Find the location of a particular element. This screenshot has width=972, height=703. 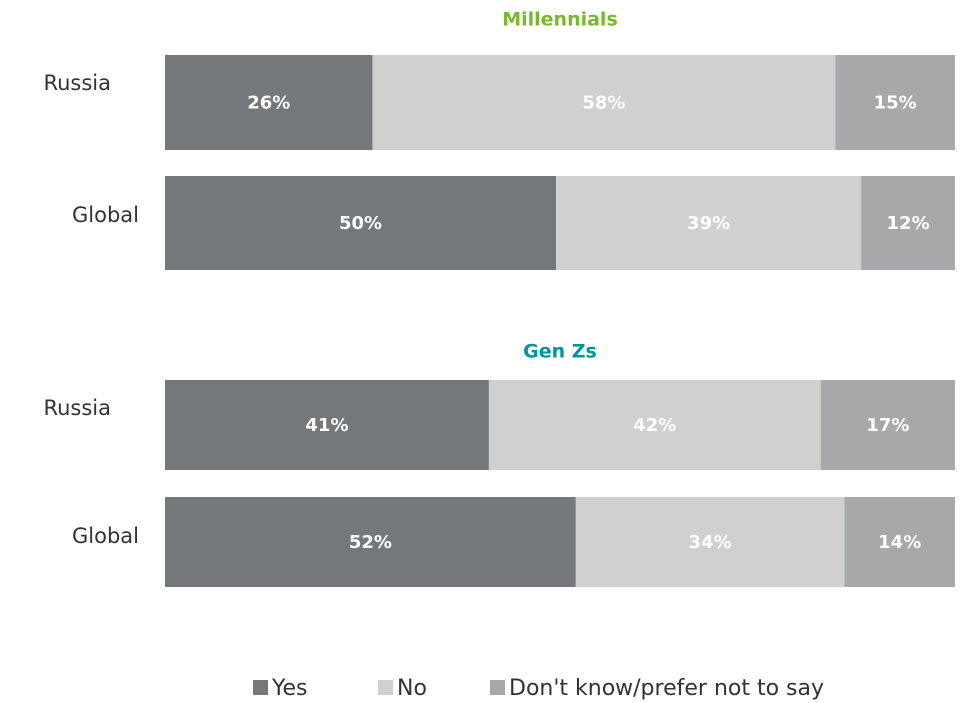

panel-title: Millennials is located at coordinates (560, 20).